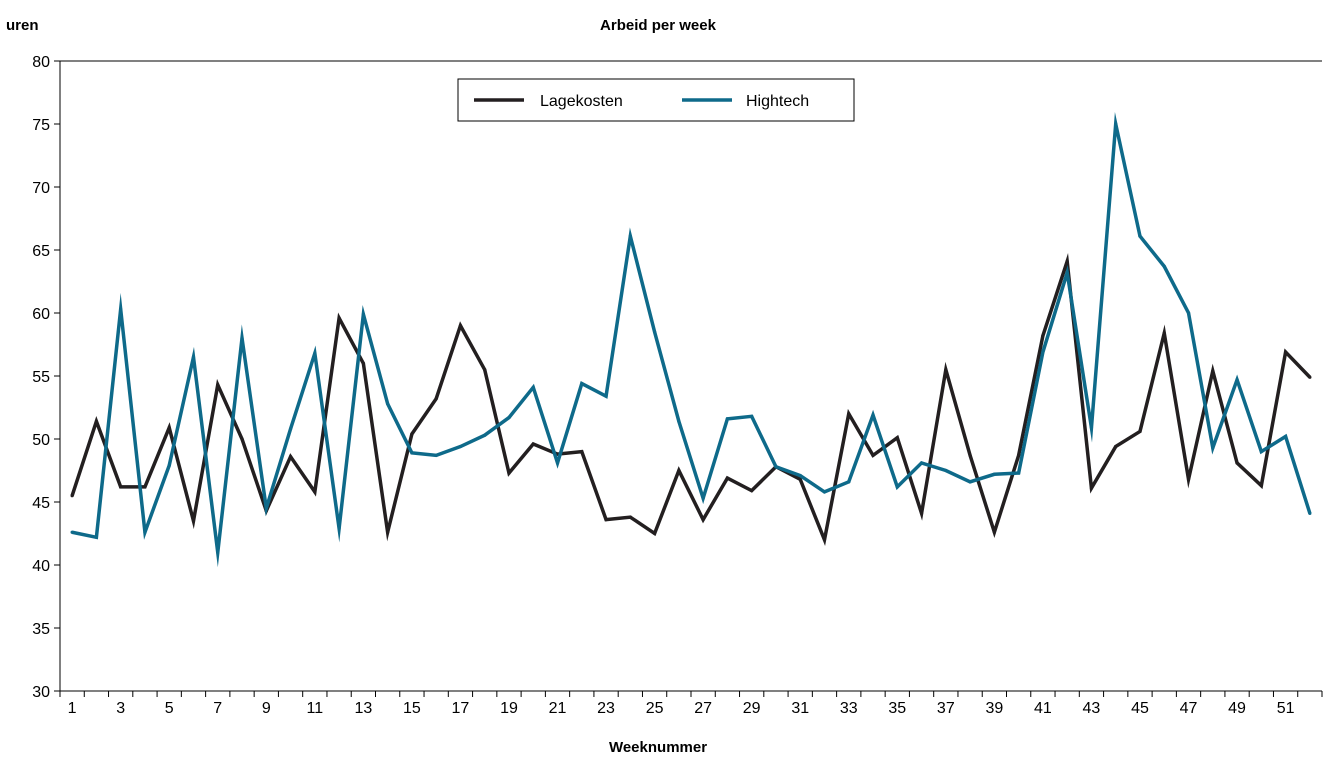  I want to click on x-tick-label: 25, so click(655, 708).